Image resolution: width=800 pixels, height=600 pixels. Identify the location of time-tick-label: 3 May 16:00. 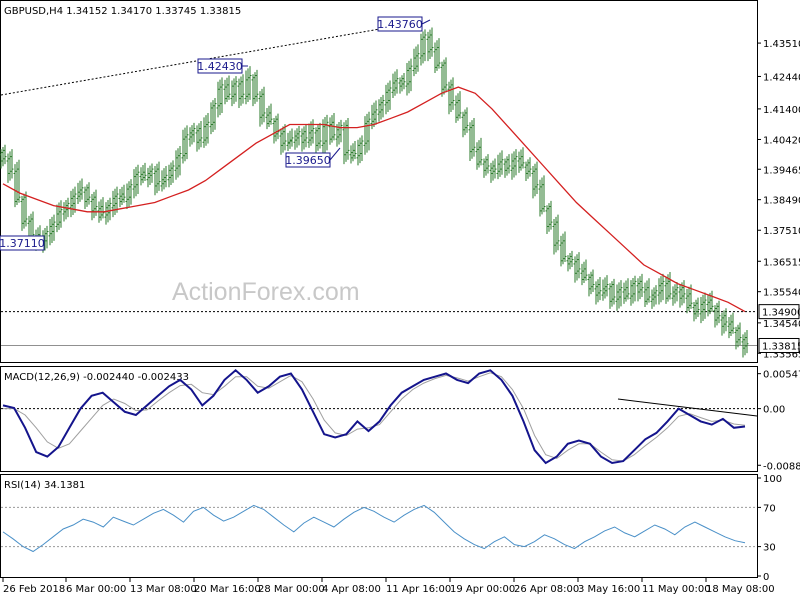
(609, 589).